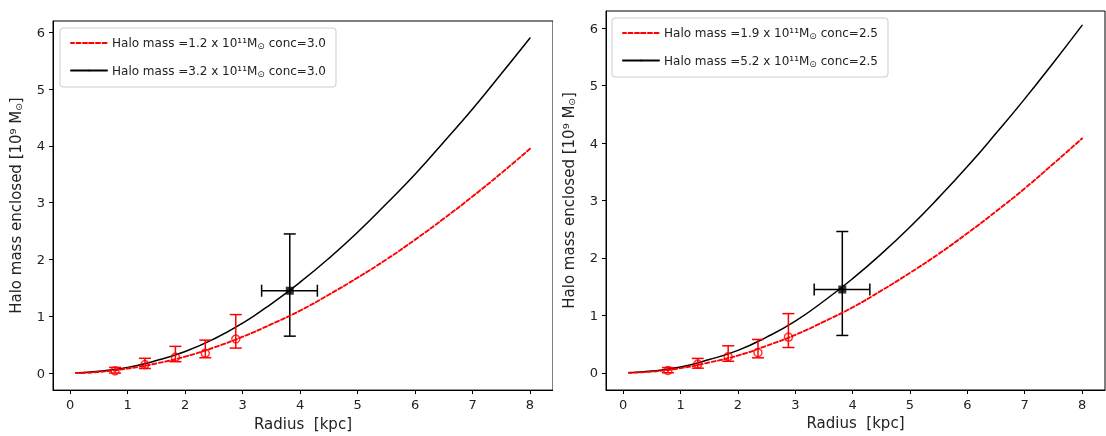  I want to click on legend-label: Halo mass =1.9 x 10¹¹M⊙ conc=2.5, so click(771, 33).